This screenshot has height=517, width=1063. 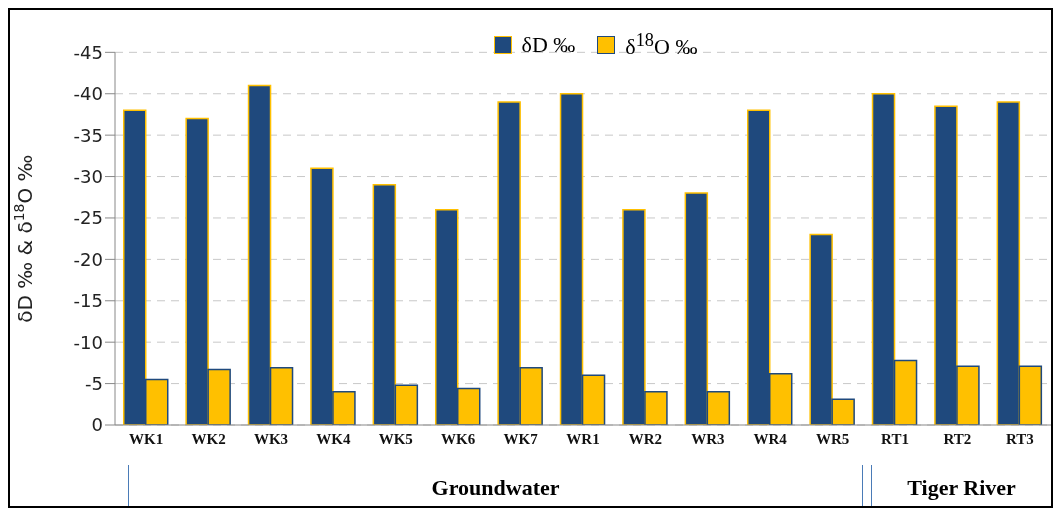 I want to click on x-tick-label: WK1, so click(x=146, y=438).